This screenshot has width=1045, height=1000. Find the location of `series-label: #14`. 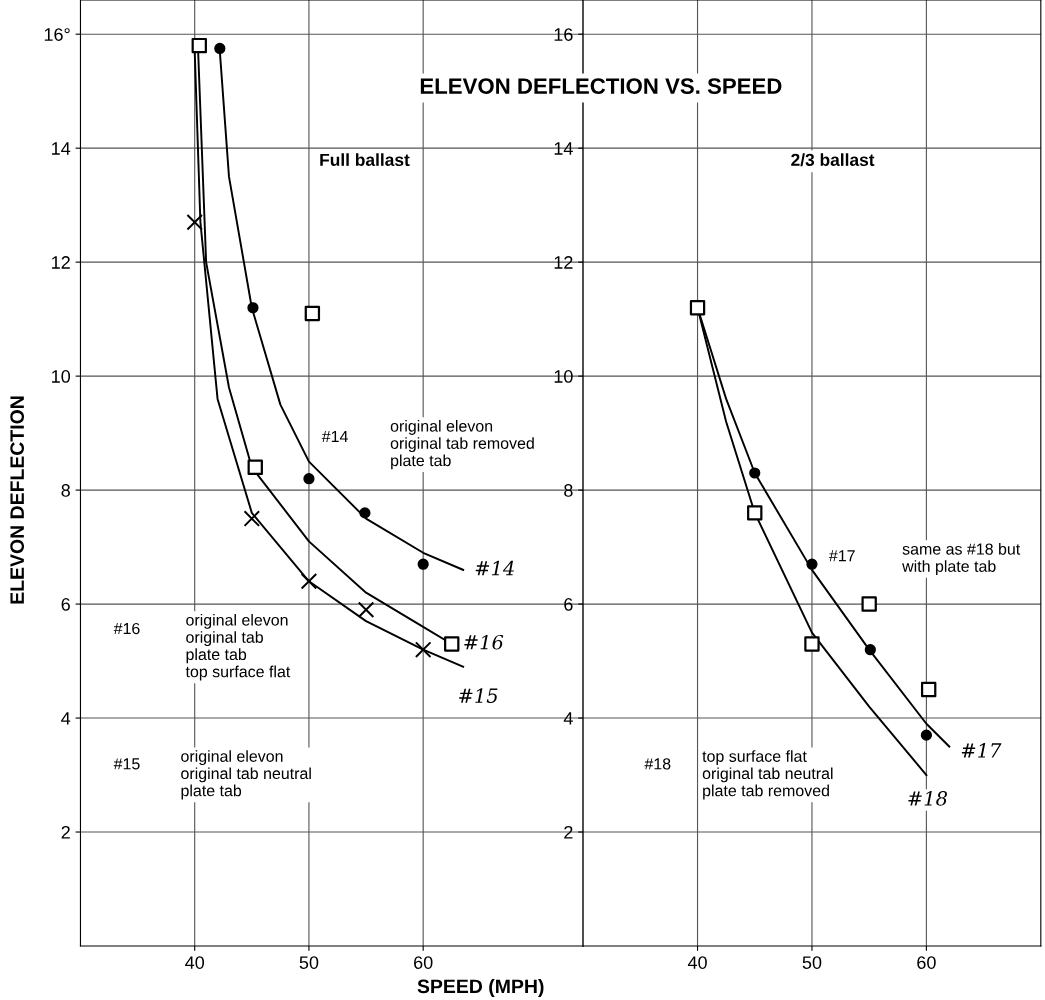

series-label: #14 is located at coordinates (494, 568).